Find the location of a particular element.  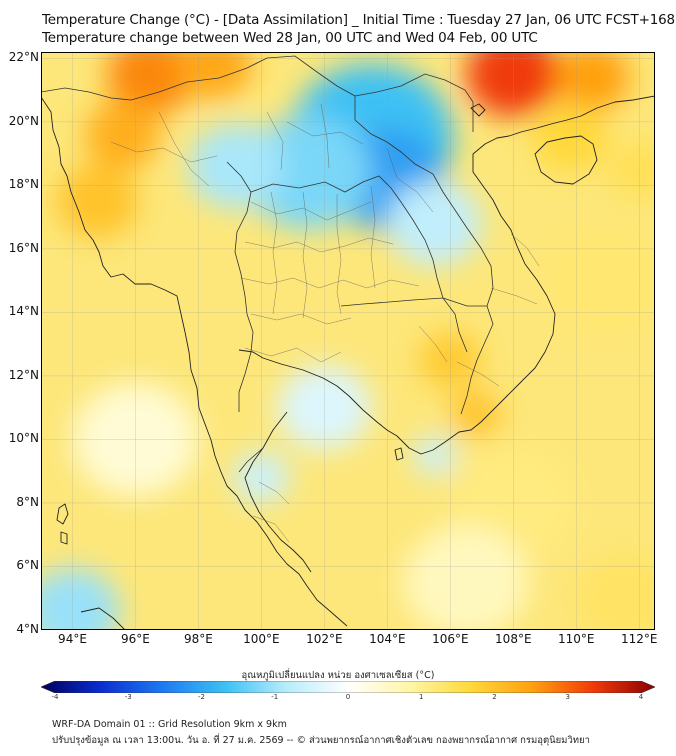

latitude-label: 22°N is located at coordinates (23, 57).